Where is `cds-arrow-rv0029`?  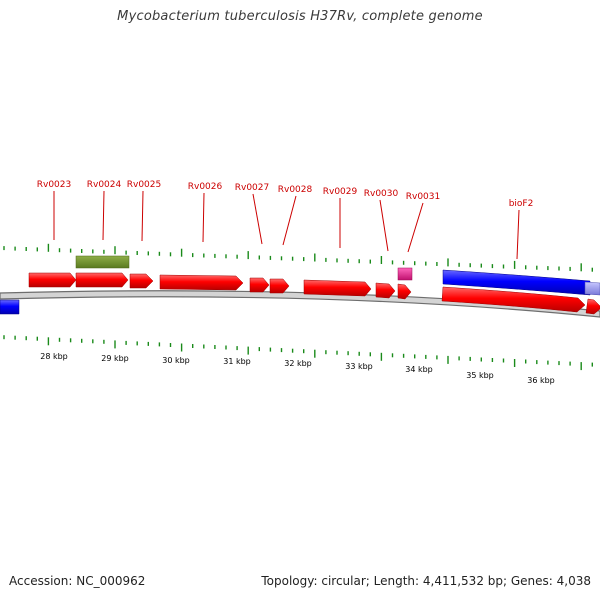
cds-arrow-rv0029 is located at coordinates (337, 288).